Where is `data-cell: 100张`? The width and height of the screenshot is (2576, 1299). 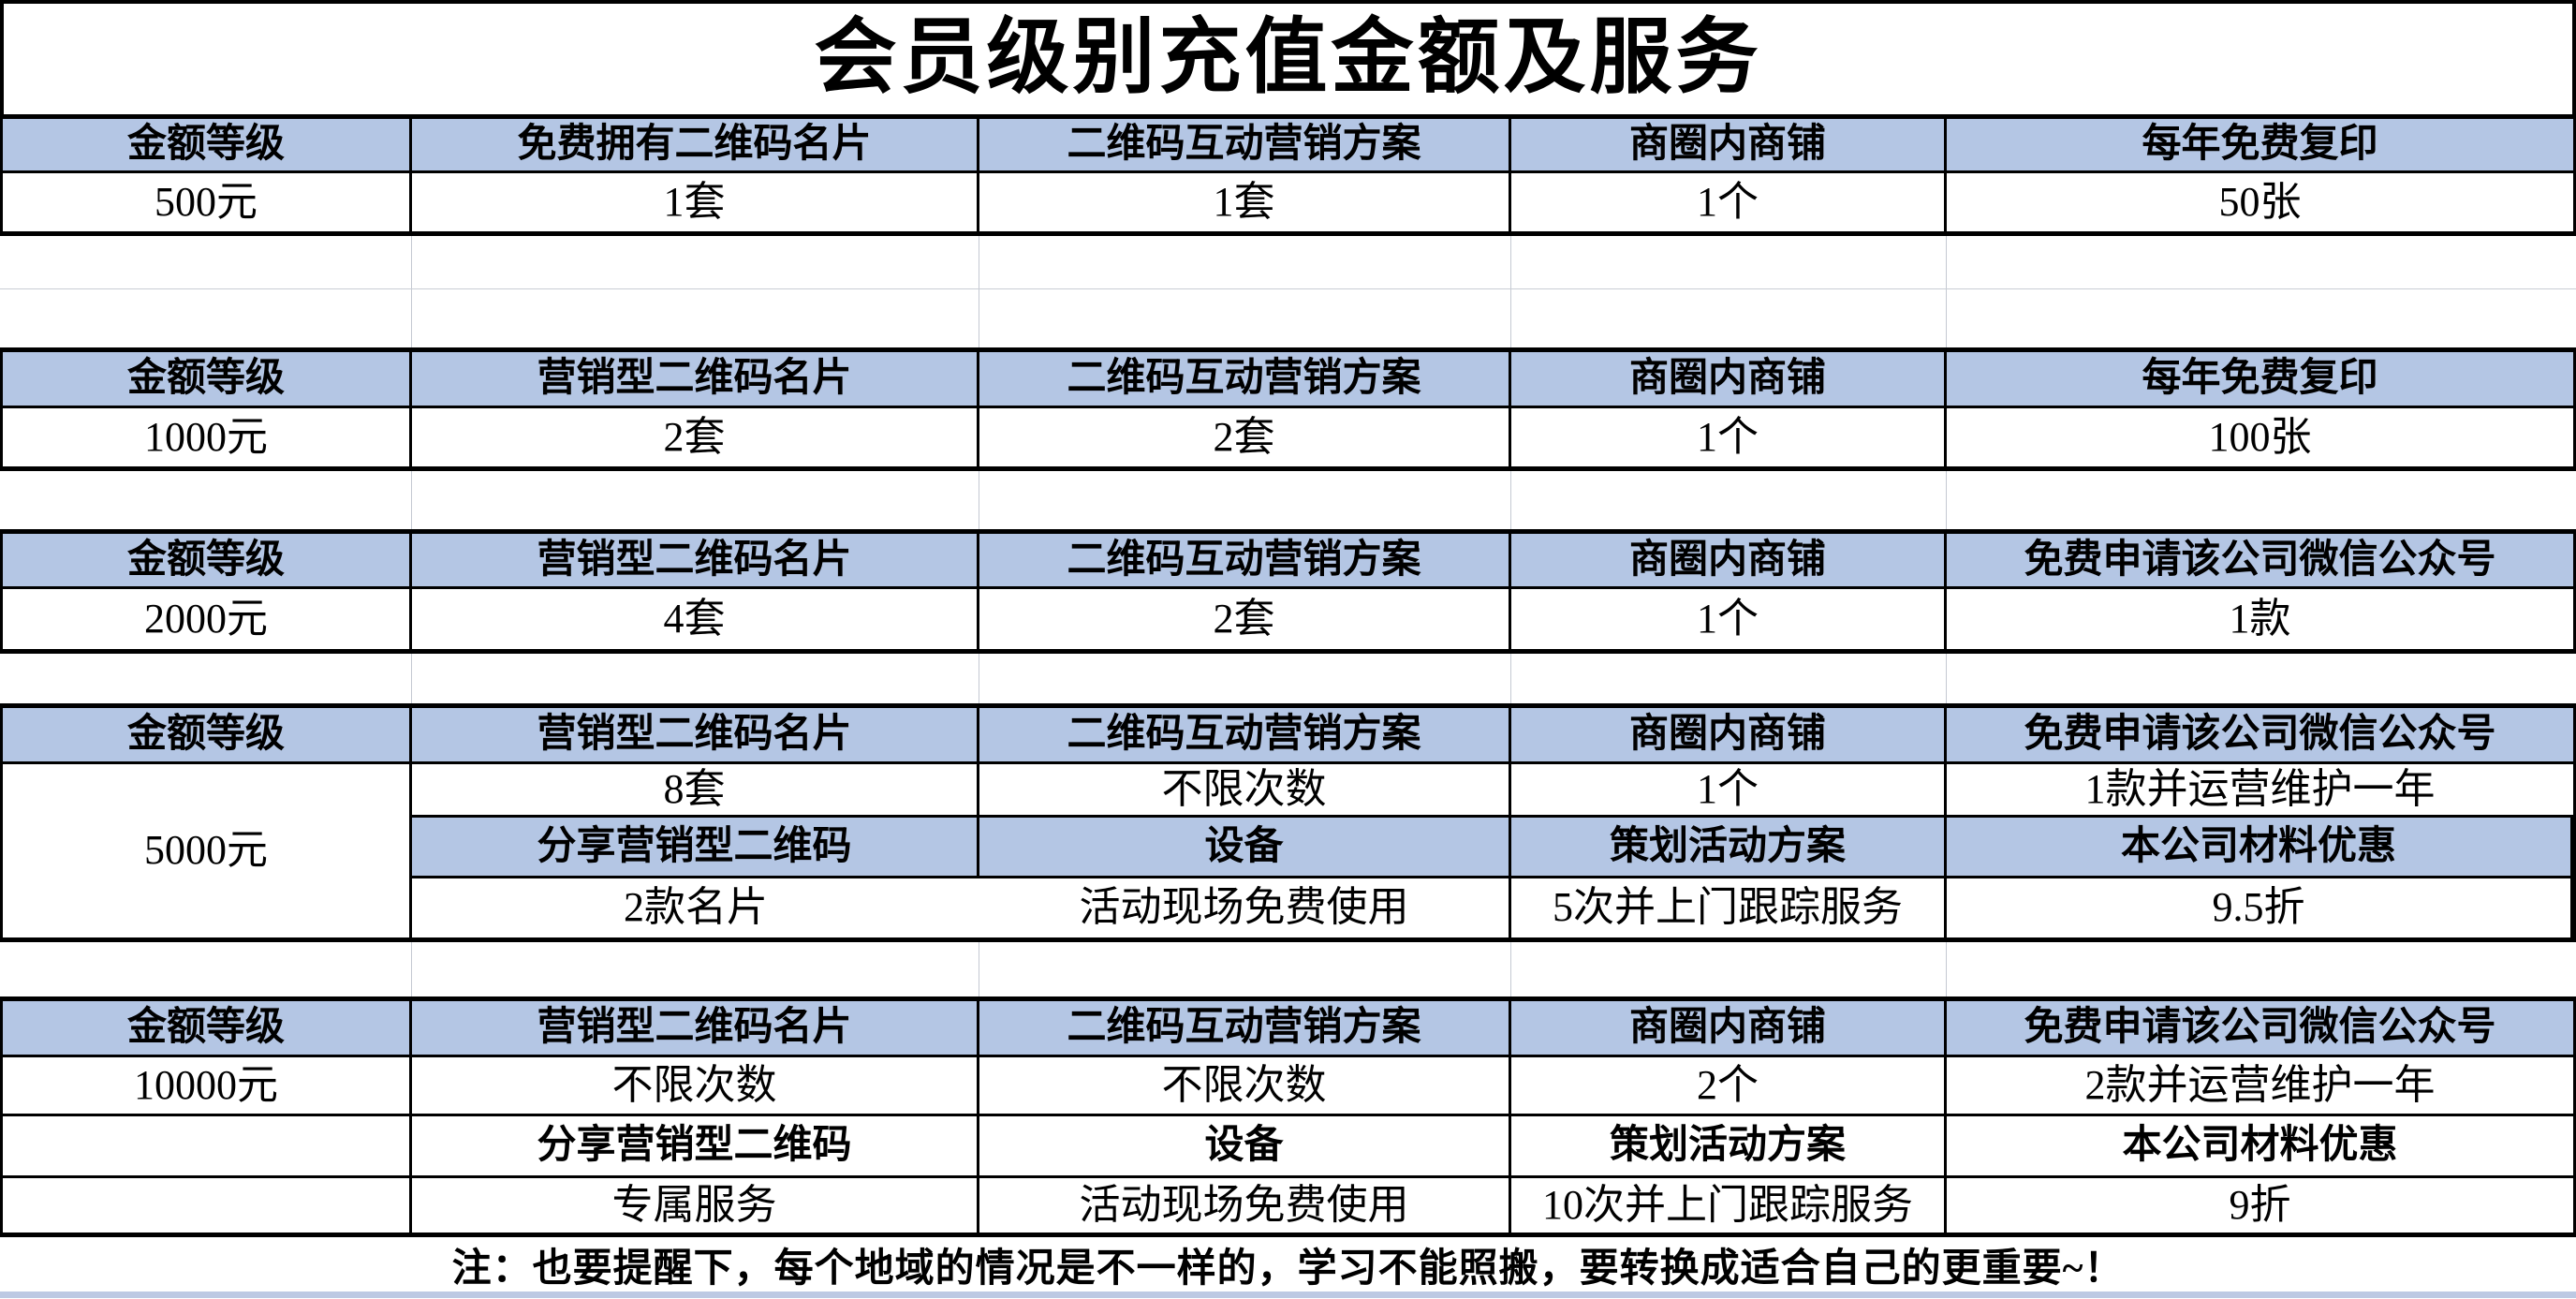
data-cell: 100张 is located at coordinates (2260, 436).